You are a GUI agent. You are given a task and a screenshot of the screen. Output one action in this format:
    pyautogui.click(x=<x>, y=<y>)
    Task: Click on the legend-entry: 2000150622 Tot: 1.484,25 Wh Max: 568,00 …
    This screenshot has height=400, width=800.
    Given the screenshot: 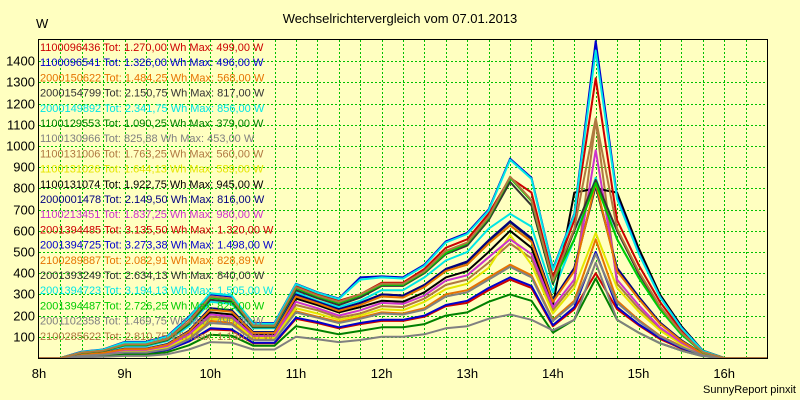 What is the action you would take?
    pyautogui.click(x=152, y=78)
    